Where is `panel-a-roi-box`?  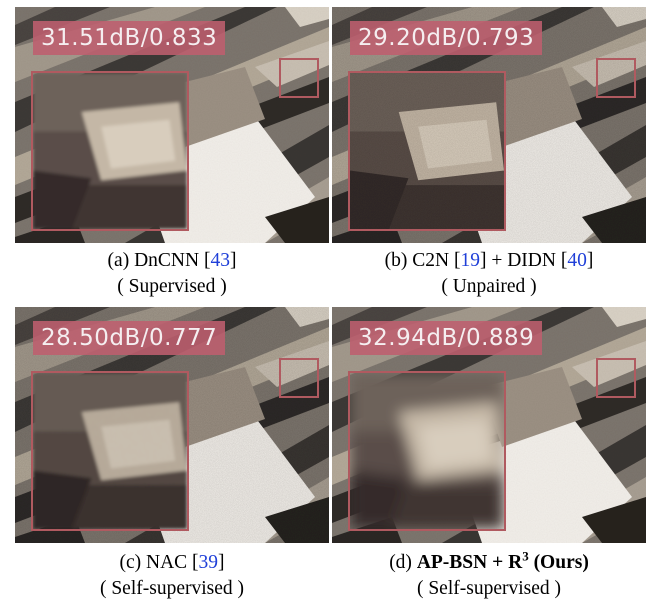
panel-a-roi-box is located at coordinates (299, 78).